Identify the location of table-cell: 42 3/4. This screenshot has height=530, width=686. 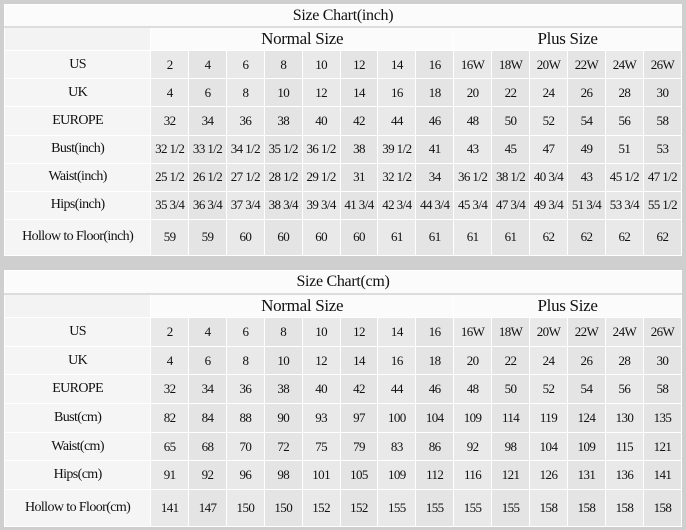
(397, 205).